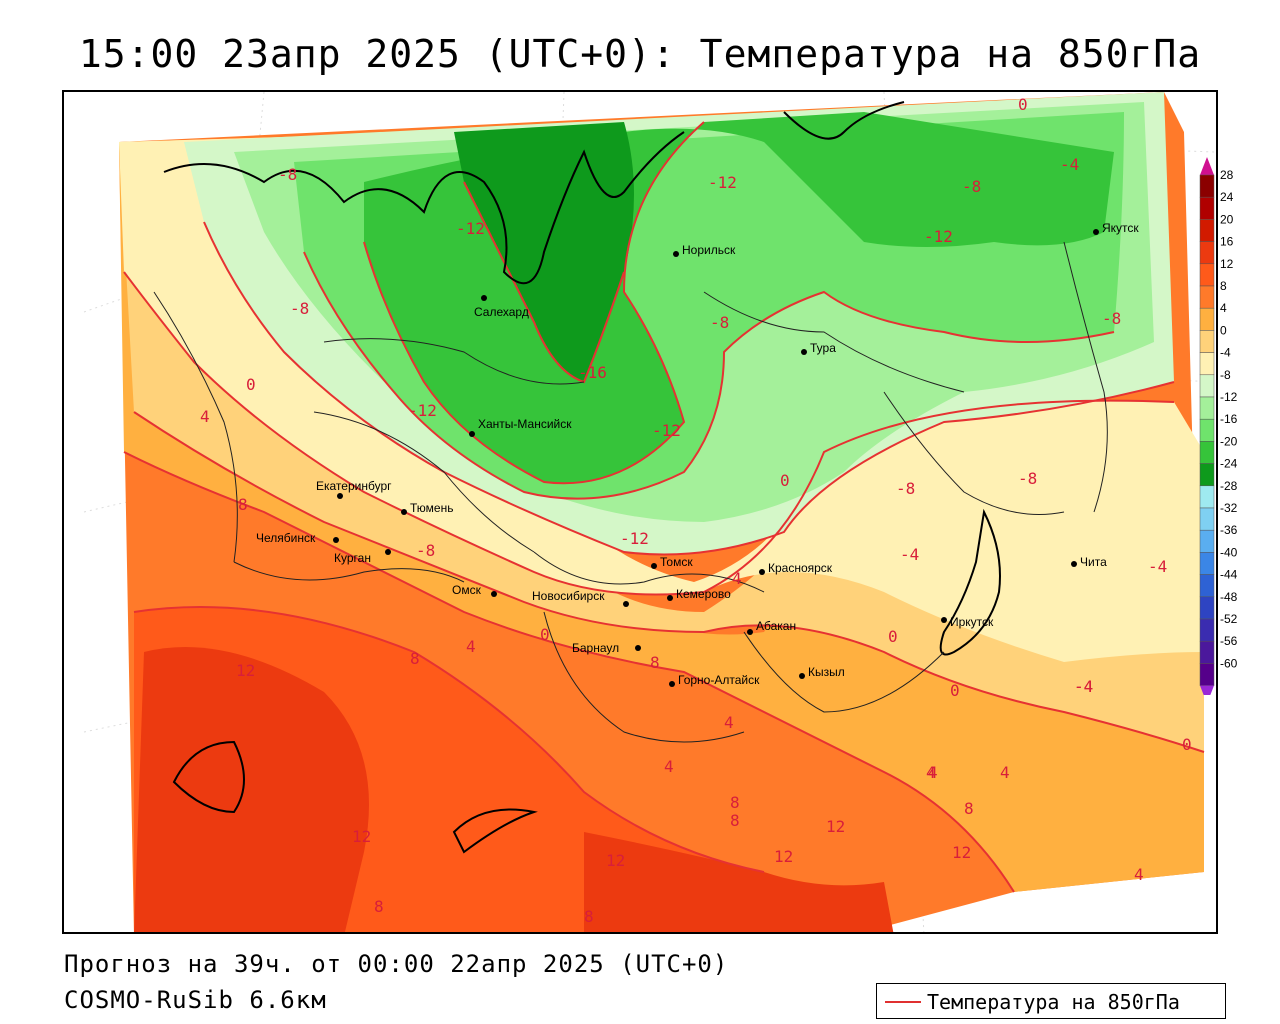  I want to click on colorbar-tick-label: -4, so click(1225, 353).